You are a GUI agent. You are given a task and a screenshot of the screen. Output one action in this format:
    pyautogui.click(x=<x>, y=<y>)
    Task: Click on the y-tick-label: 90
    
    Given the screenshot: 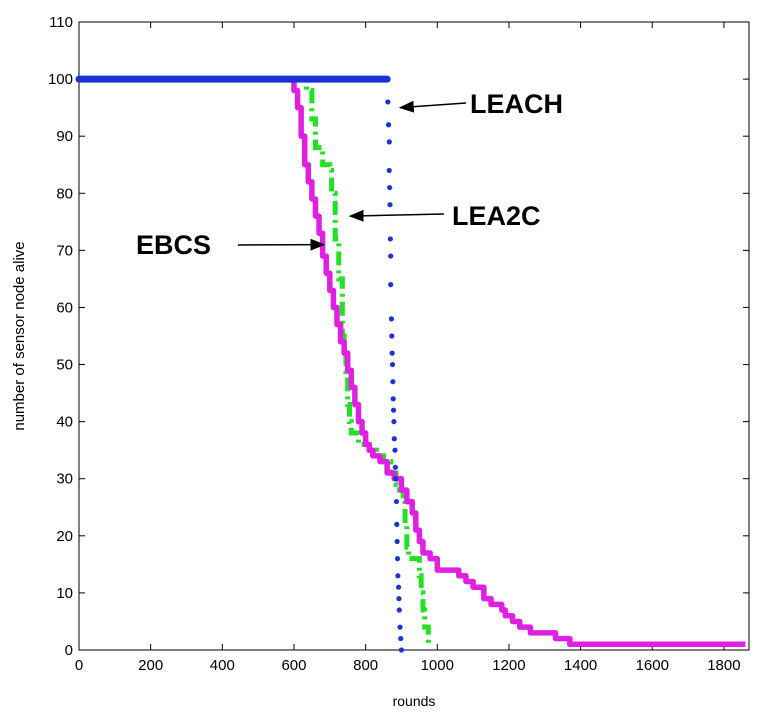 What is the action you would take?
    pyautogui.click(x=64, y=136)
    